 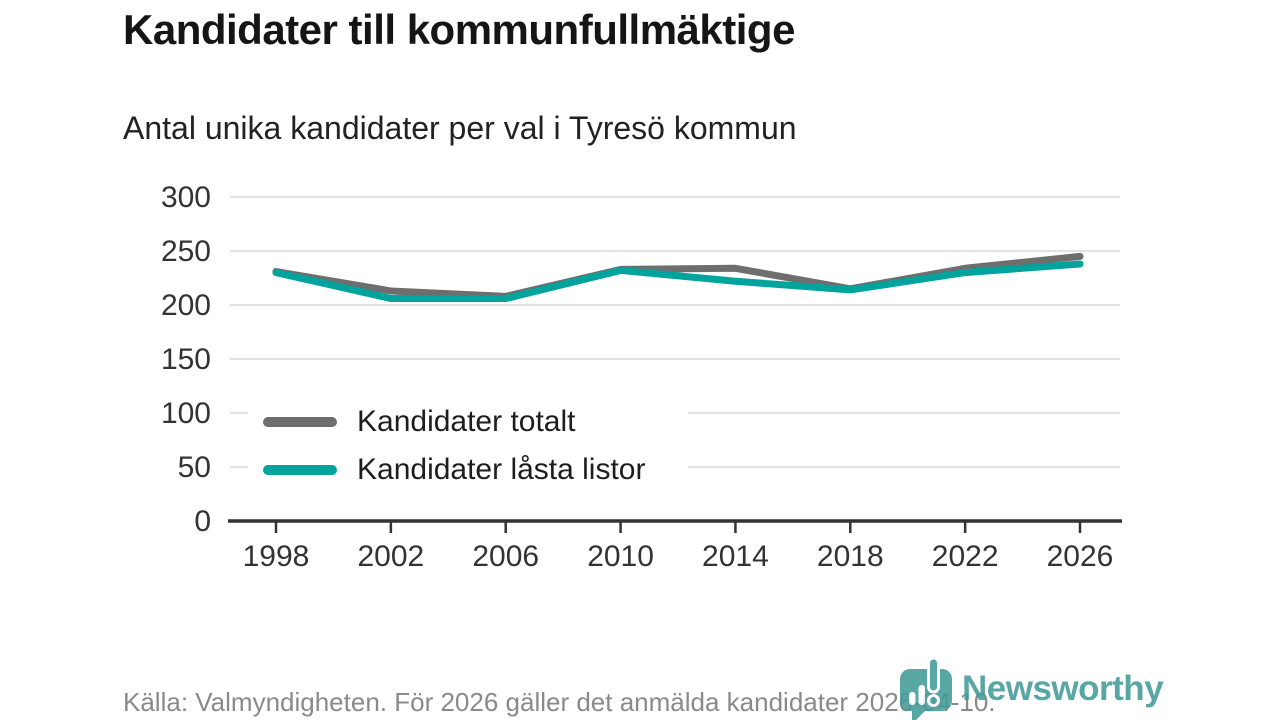 What do you see at coordinates (1080, 556) in the screenshot?
I see `x-tick-label: 2026` at bounding box center [1080, 556].